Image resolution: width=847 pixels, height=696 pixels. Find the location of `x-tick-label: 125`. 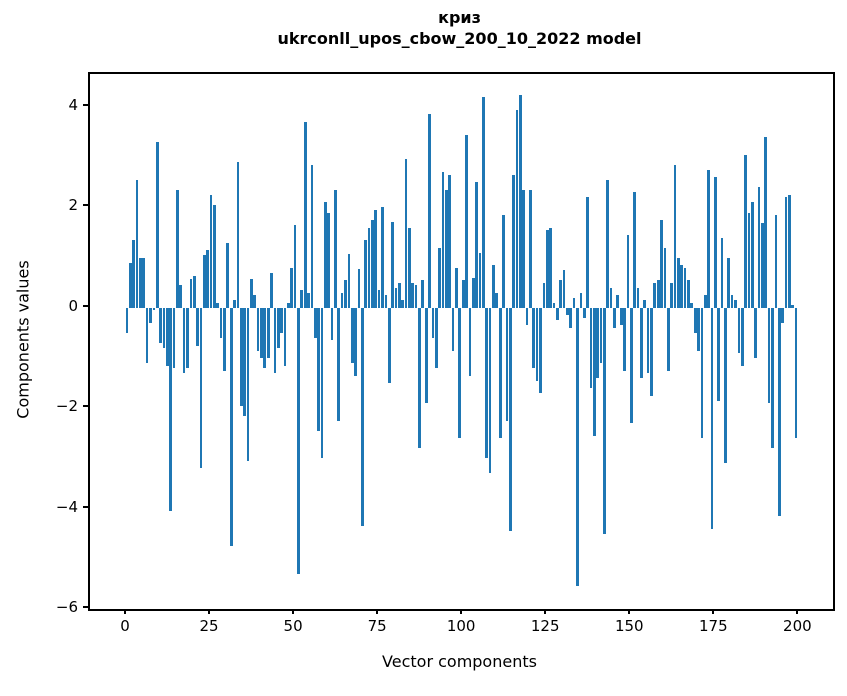

x-tick-label: 125 is located at coordinates (545, 626).